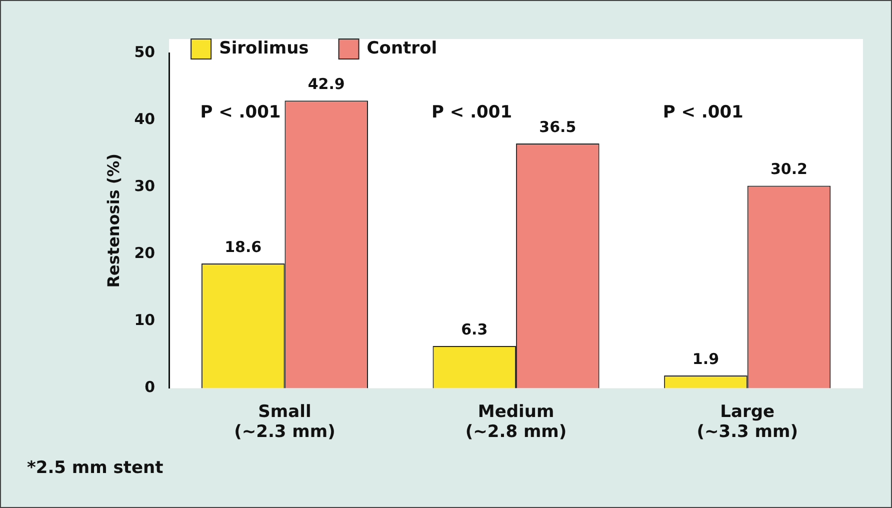  I want to click on data-label: 6.3, so click(474, 329).